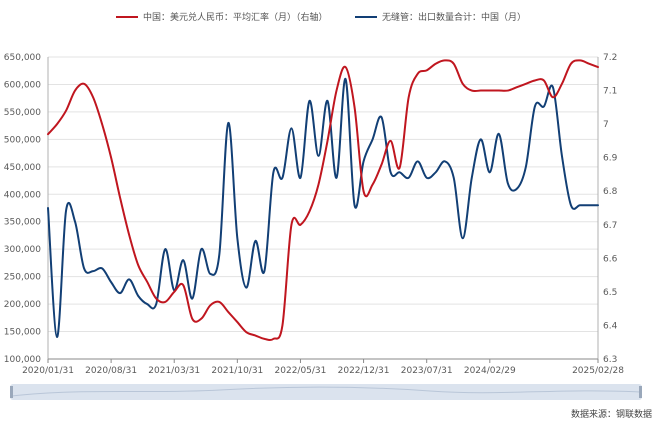 Image resolution: width=660 pixels, height=424 pixels. What do you see at coordinates (11, 392) in the screenshot?
I see `range-slider-left-handle` at bounding box center [11, 392].